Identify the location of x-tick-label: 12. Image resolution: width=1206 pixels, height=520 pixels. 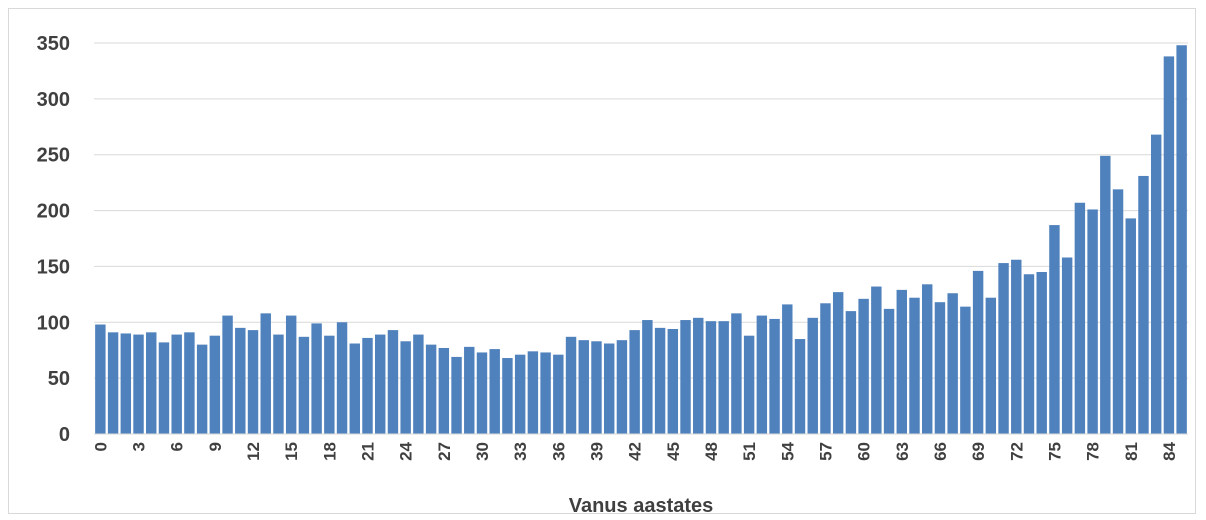
(253, 451).